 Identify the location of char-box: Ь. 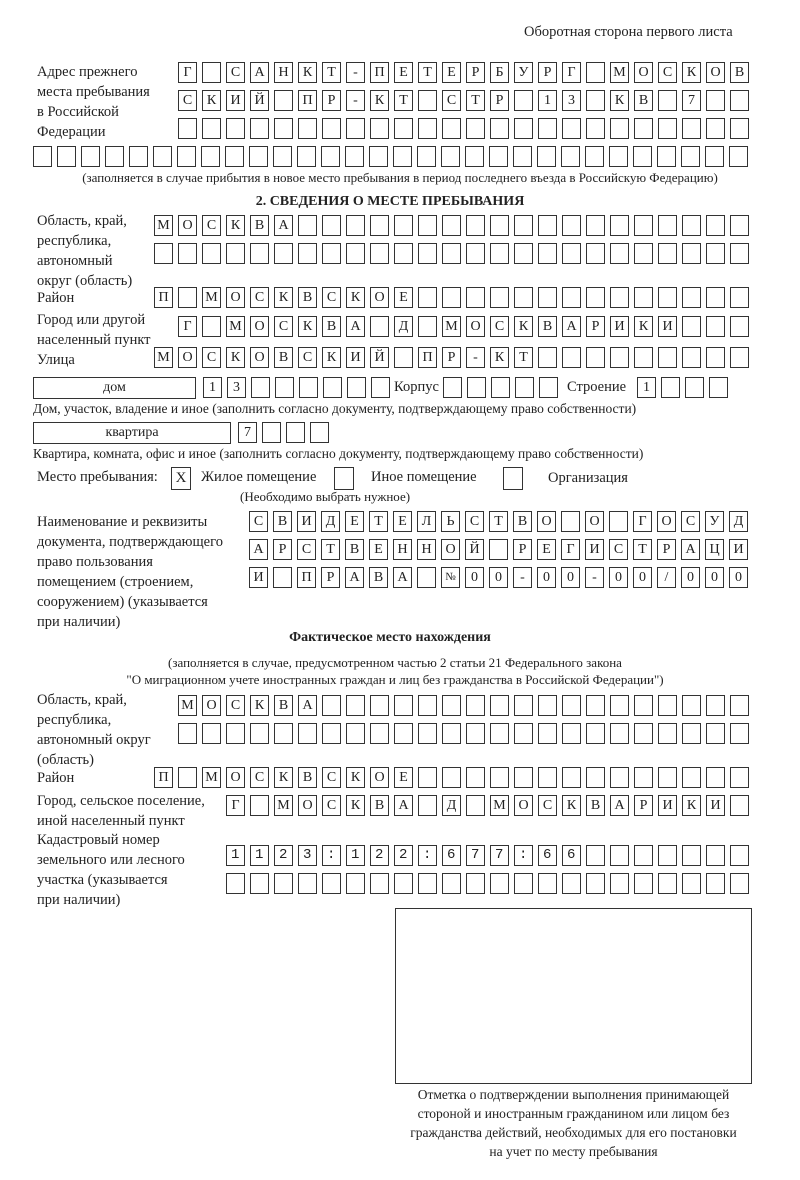
(450, 521).